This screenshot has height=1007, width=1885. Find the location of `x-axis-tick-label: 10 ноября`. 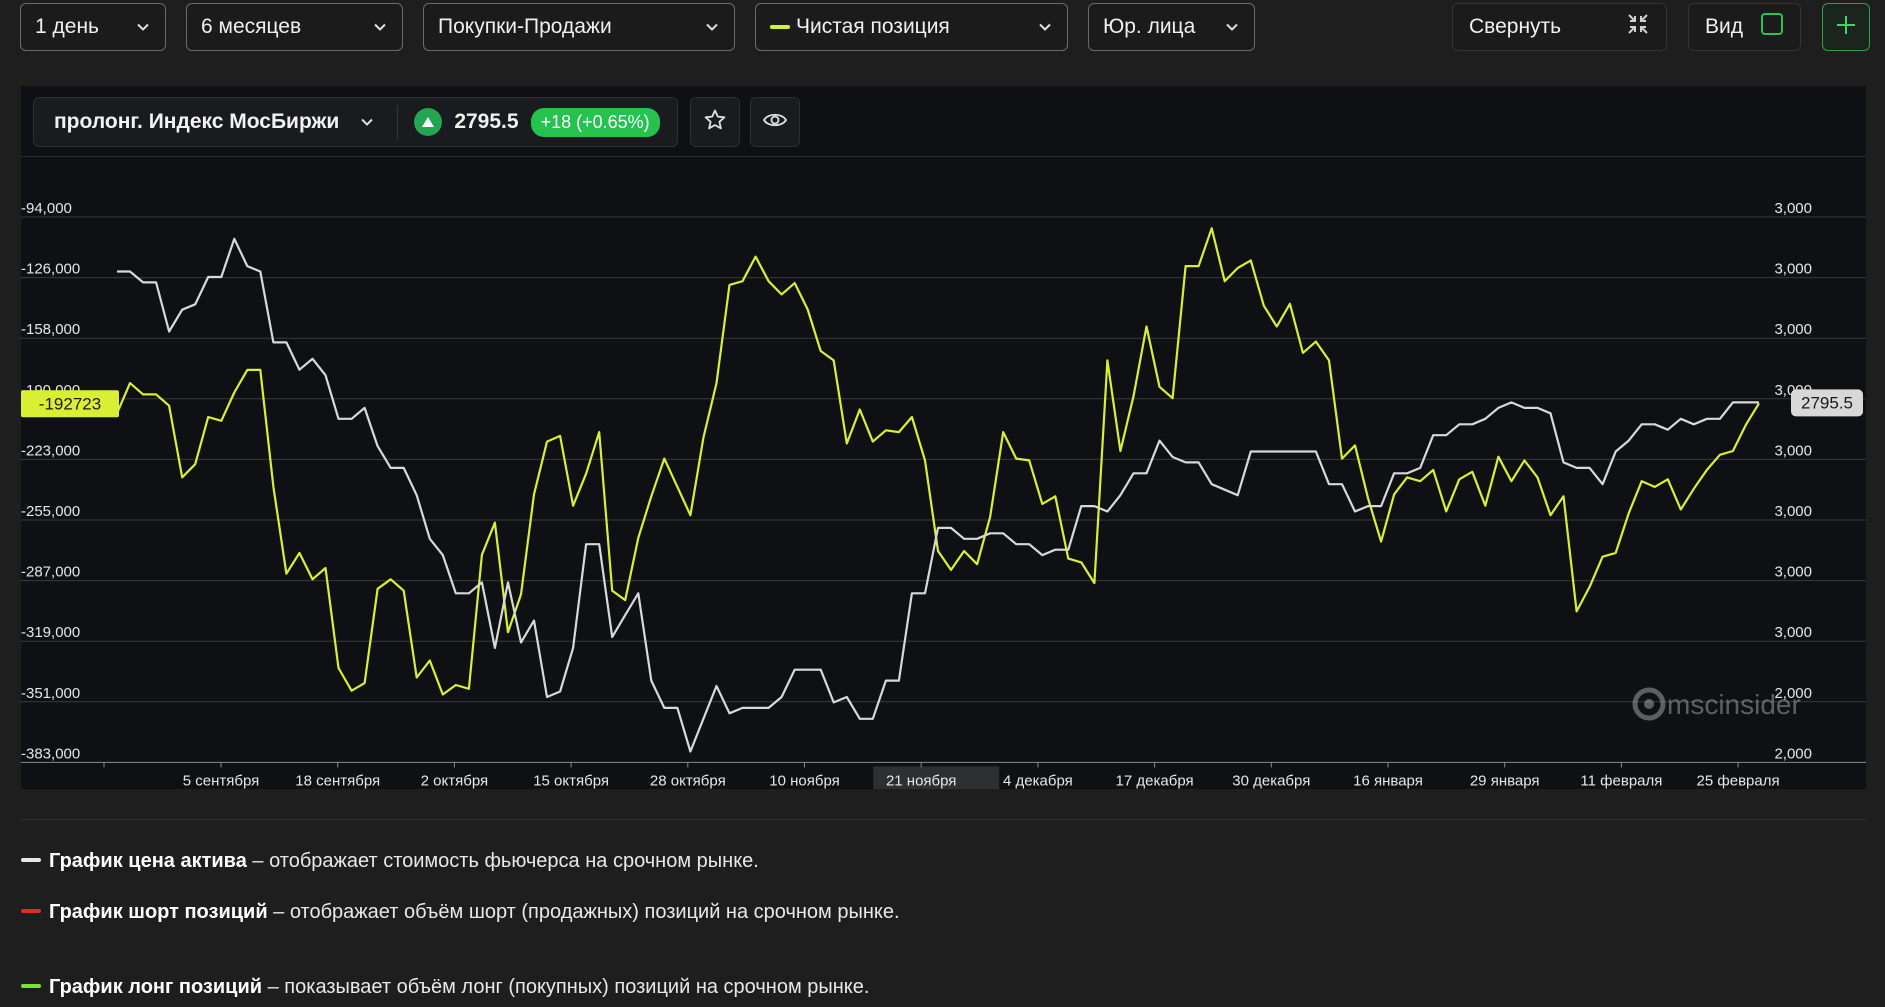

x-axis-tick-label: 10 ноября is located at coordinates (804, 780).